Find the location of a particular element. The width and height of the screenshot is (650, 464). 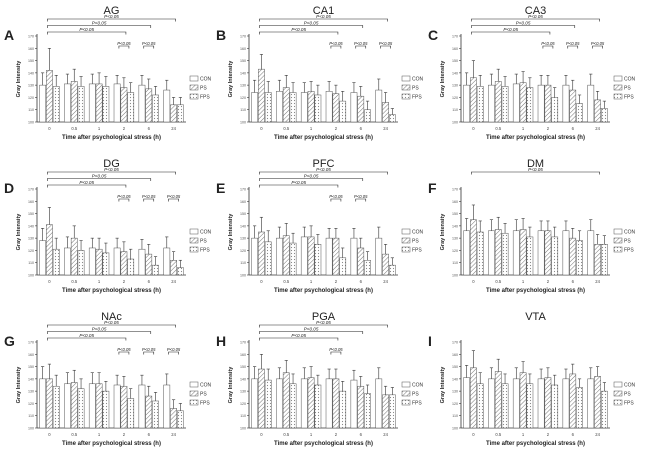

panel-title: DM is located at coordinates (535, 164).